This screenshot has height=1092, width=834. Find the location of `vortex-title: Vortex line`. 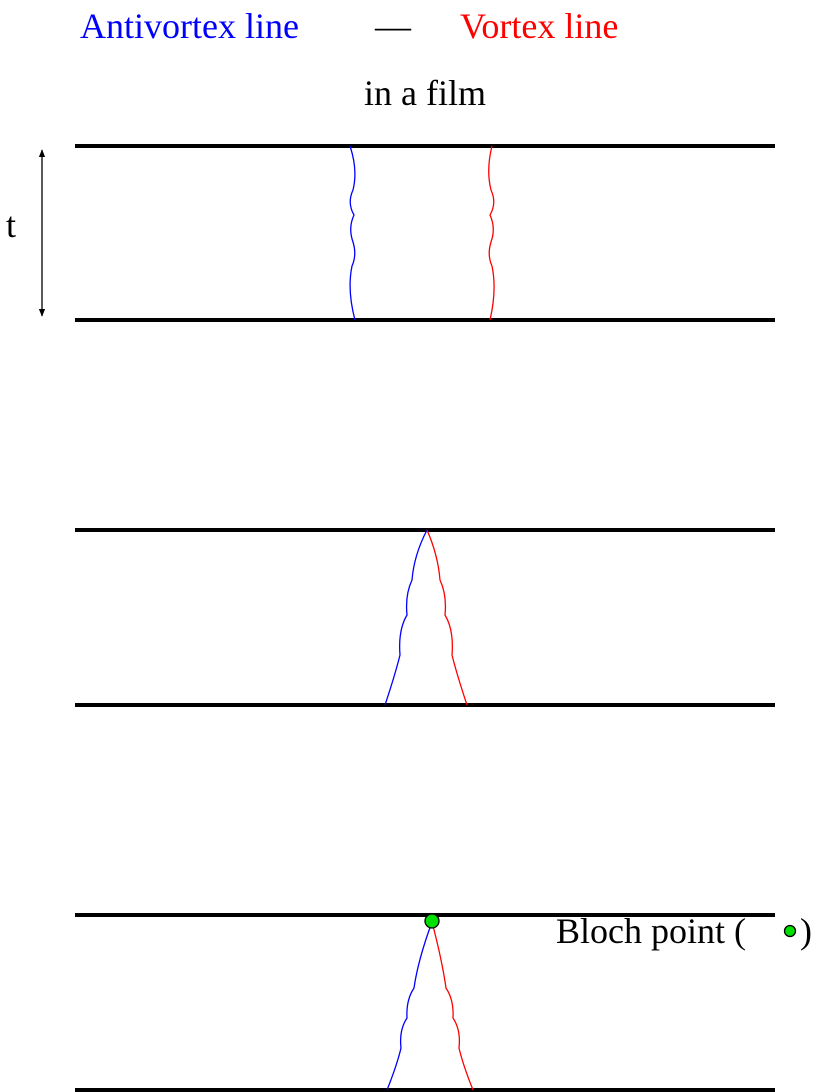

vortex-title: Vortex line is located at coordinates (539, 26).